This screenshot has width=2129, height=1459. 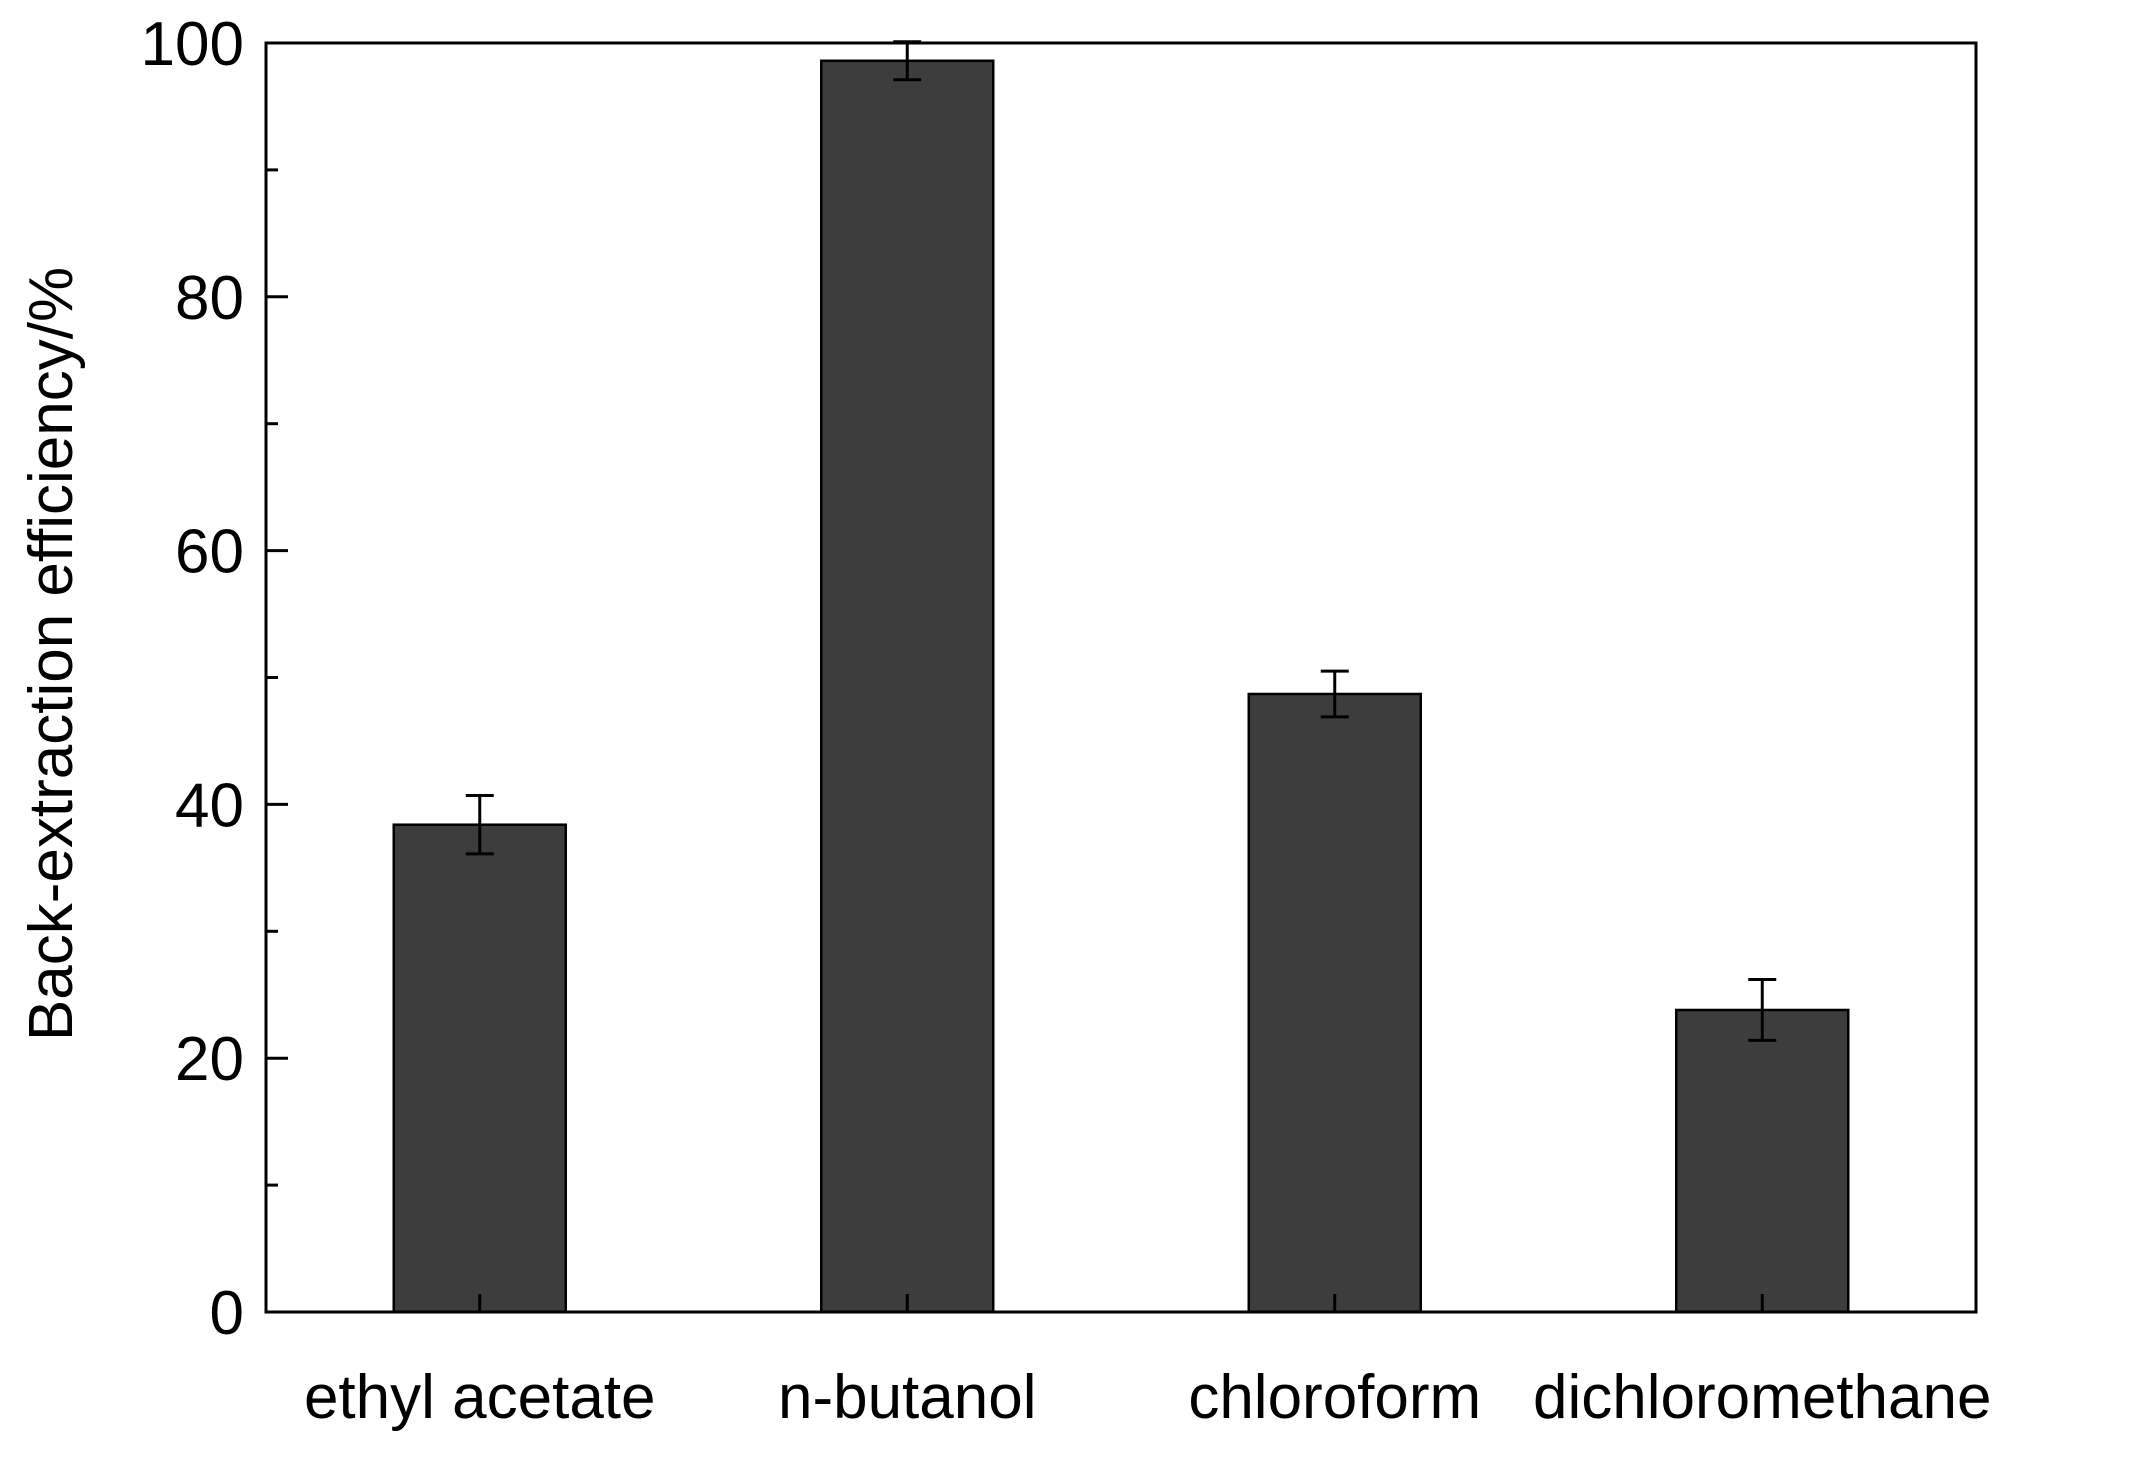 I want to click on y-tick-label: 100, so click(x=192, y=44).